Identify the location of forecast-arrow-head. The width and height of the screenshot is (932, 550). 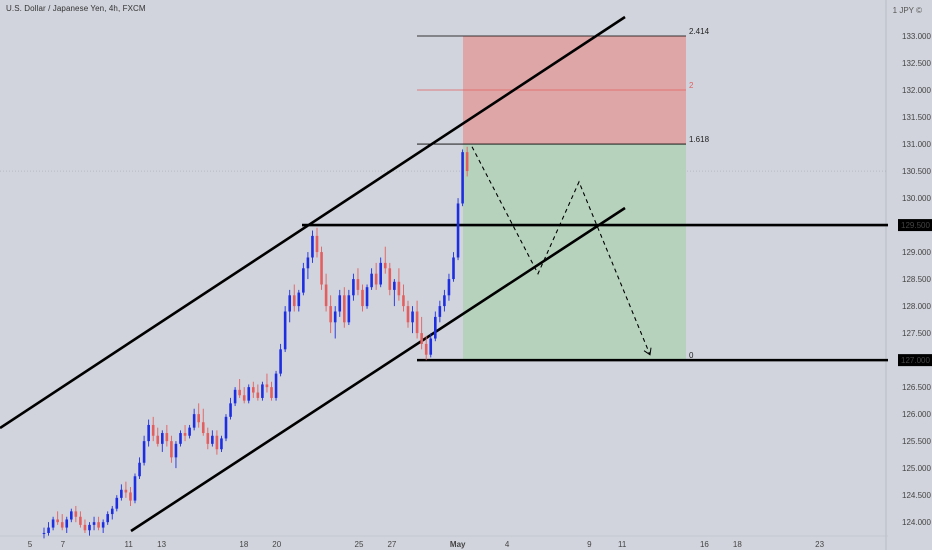
(647, 351).